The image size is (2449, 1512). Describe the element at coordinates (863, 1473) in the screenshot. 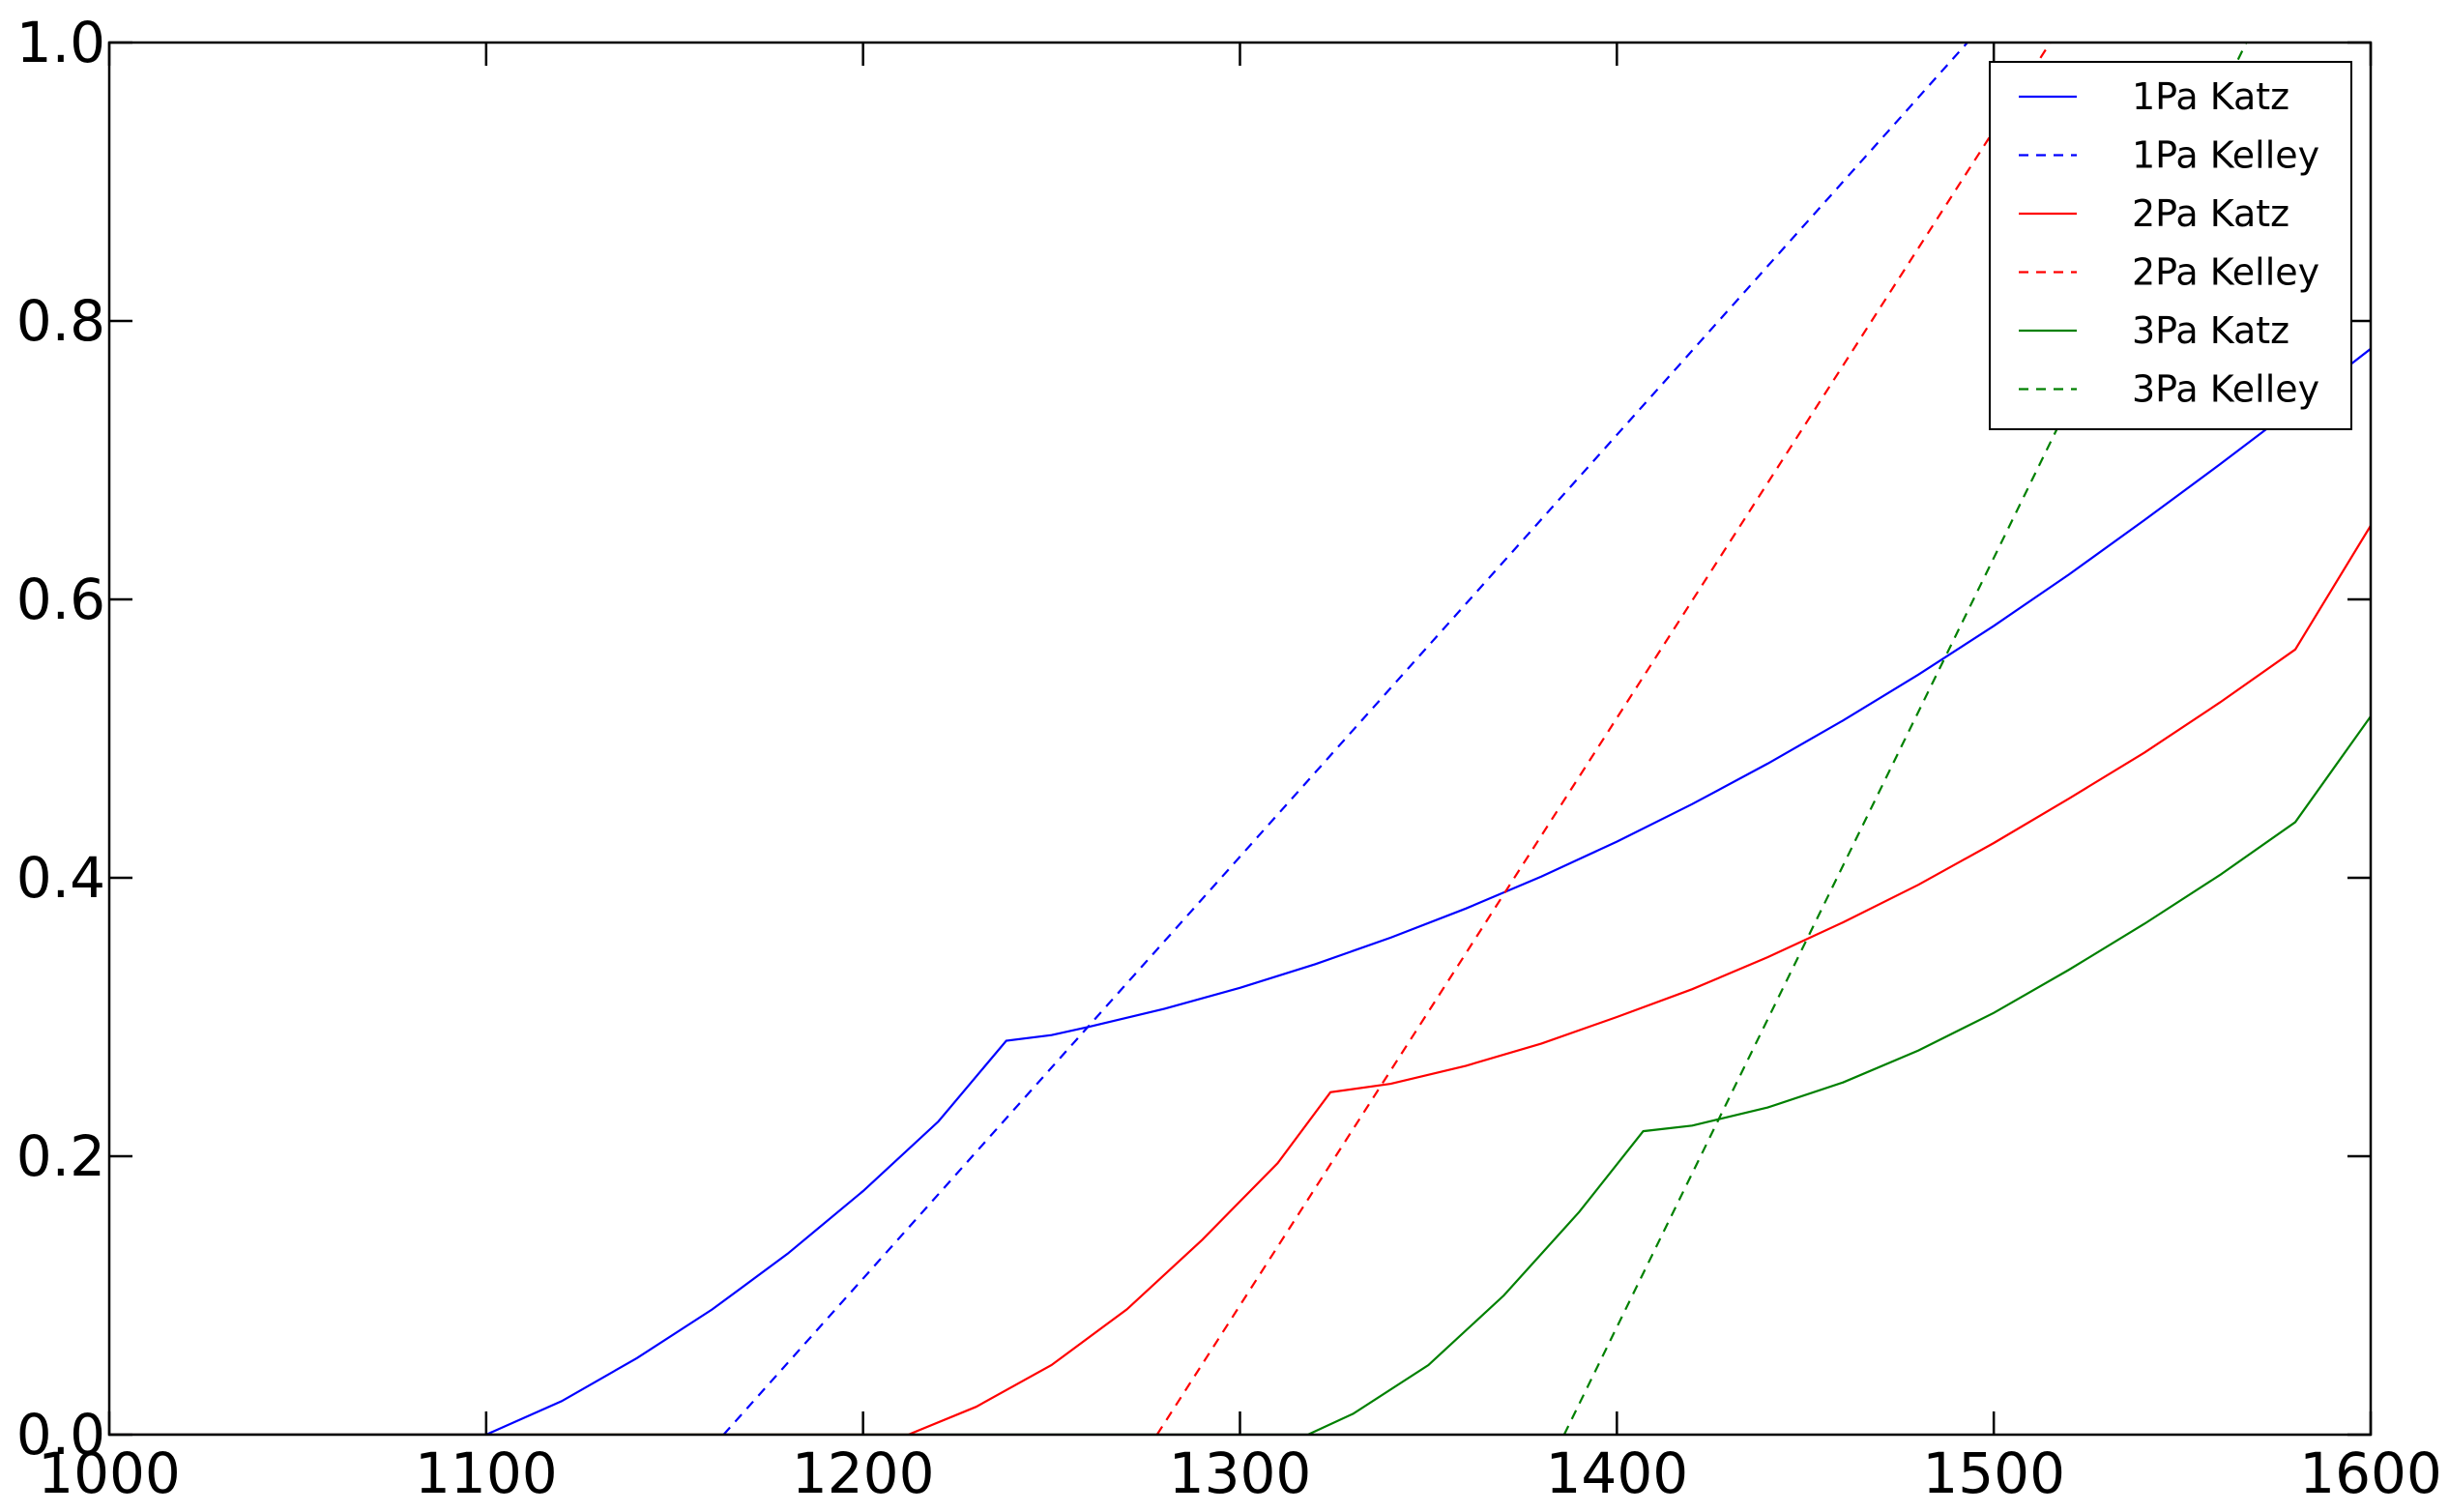

I see `x-tick-label: 1200` at that location.